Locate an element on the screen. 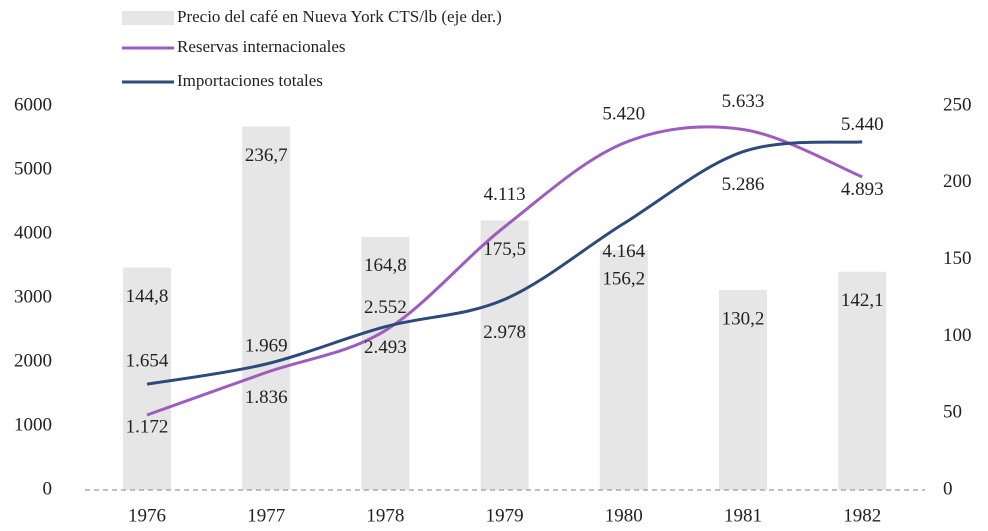  bar-value-label: 130,2 is located at coordinates (743, 318).